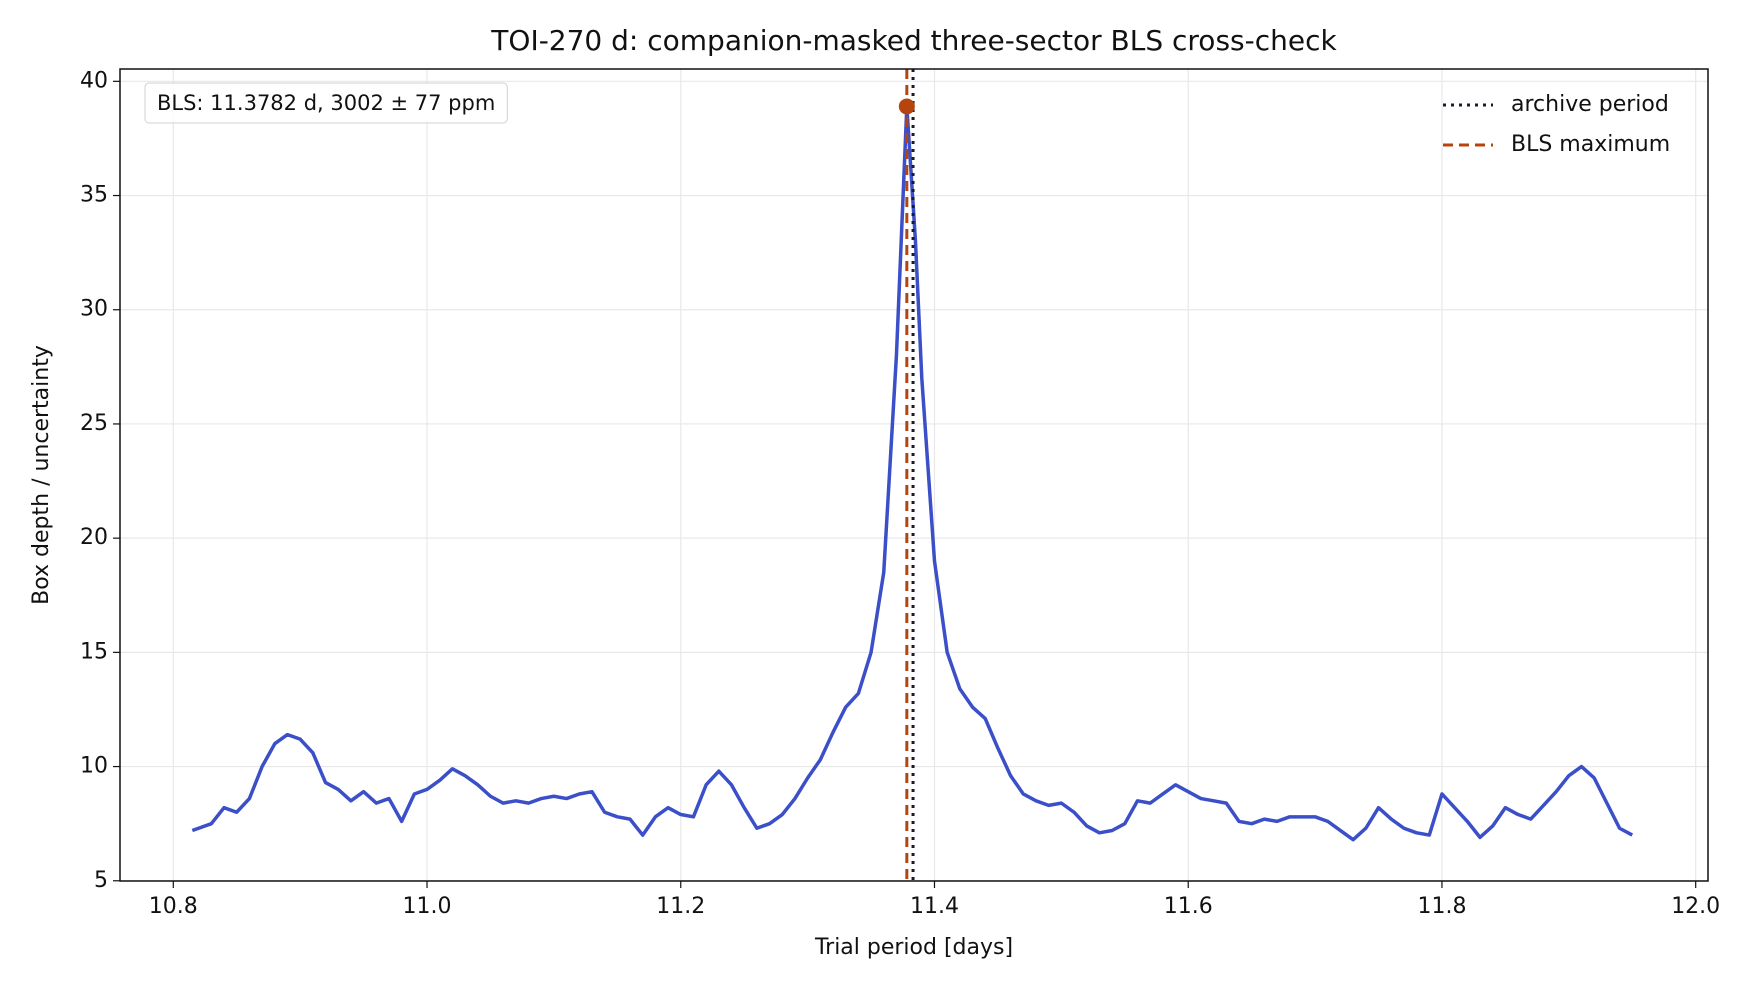  Describe the element at coordinates (94, 651) in the screenshot. I see `y-tick-label: 15` at that location.